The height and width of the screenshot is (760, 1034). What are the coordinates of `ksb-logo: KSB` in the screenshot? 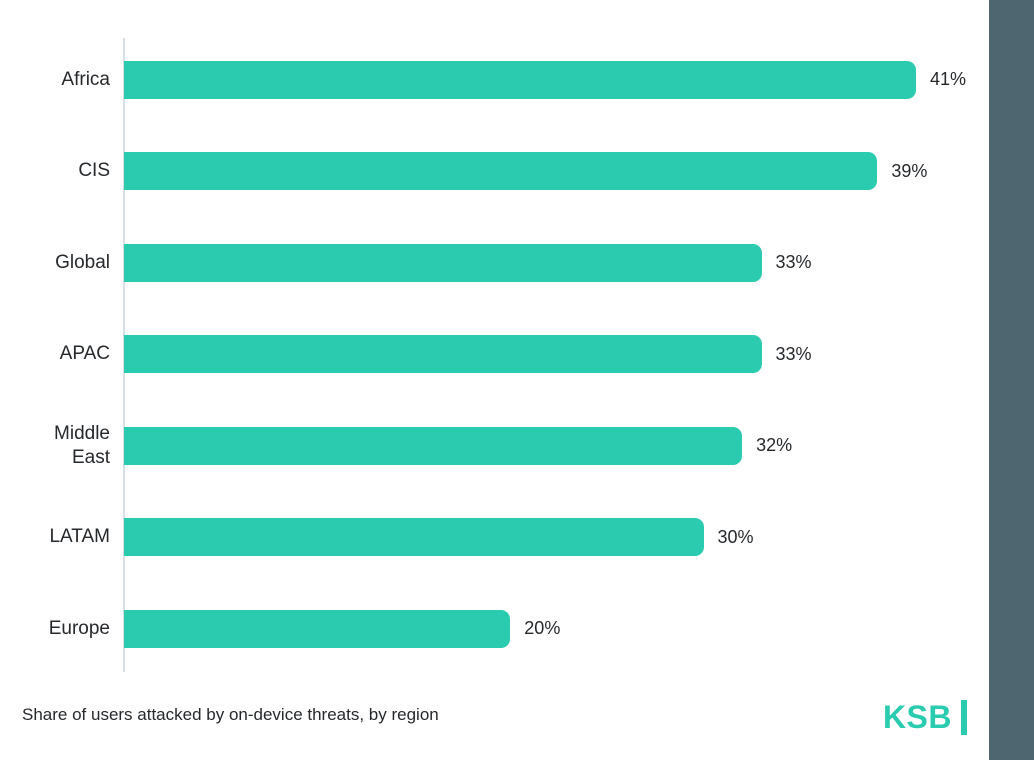 It's located at (925, 717).